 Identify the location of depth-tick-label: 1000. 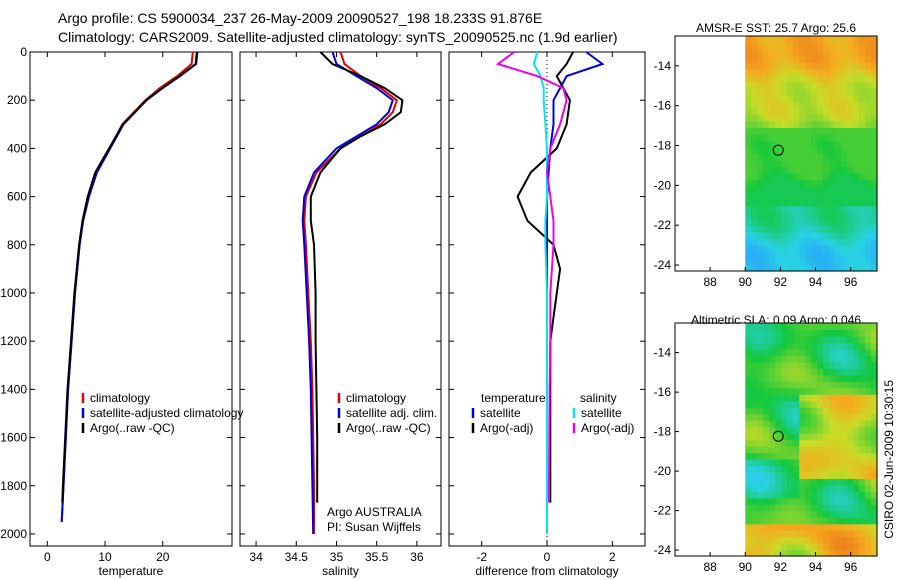
(13, 293).